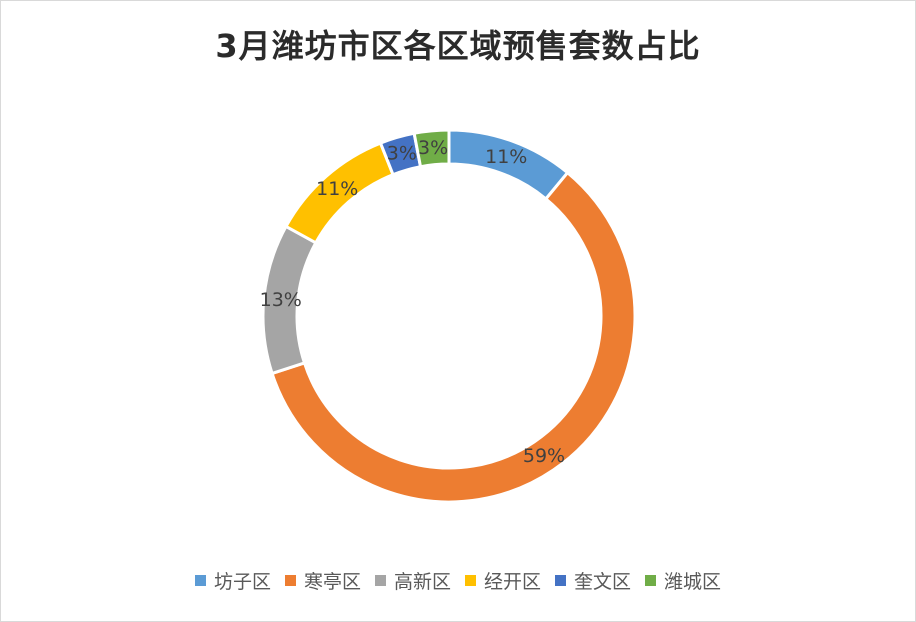  I want to click on chart-legend: 坊子区 寒亭区 高新区 经开区 奎文区 潍城区, so click(458, 580).